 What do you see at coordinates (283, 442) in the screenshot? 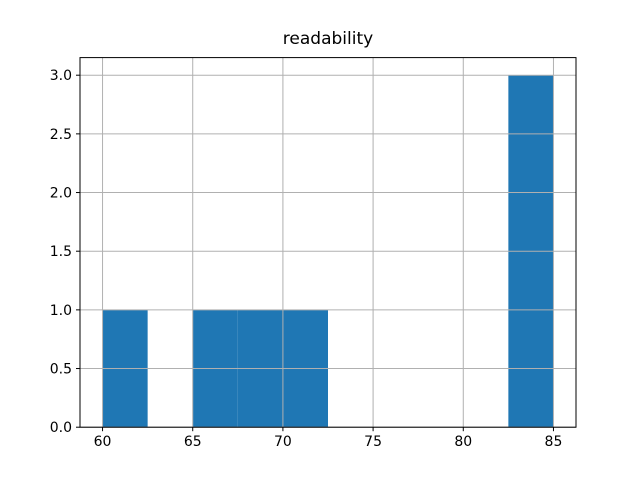
I see `x-tick-label: 70` at bounding box center [283, 442].